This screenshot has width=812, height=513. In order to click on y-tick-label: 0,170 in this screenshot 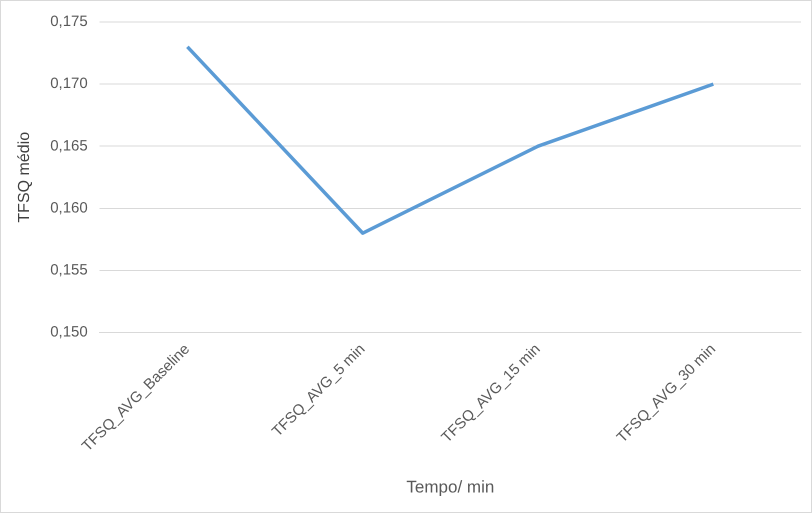, I will do `click(69, 83)`.